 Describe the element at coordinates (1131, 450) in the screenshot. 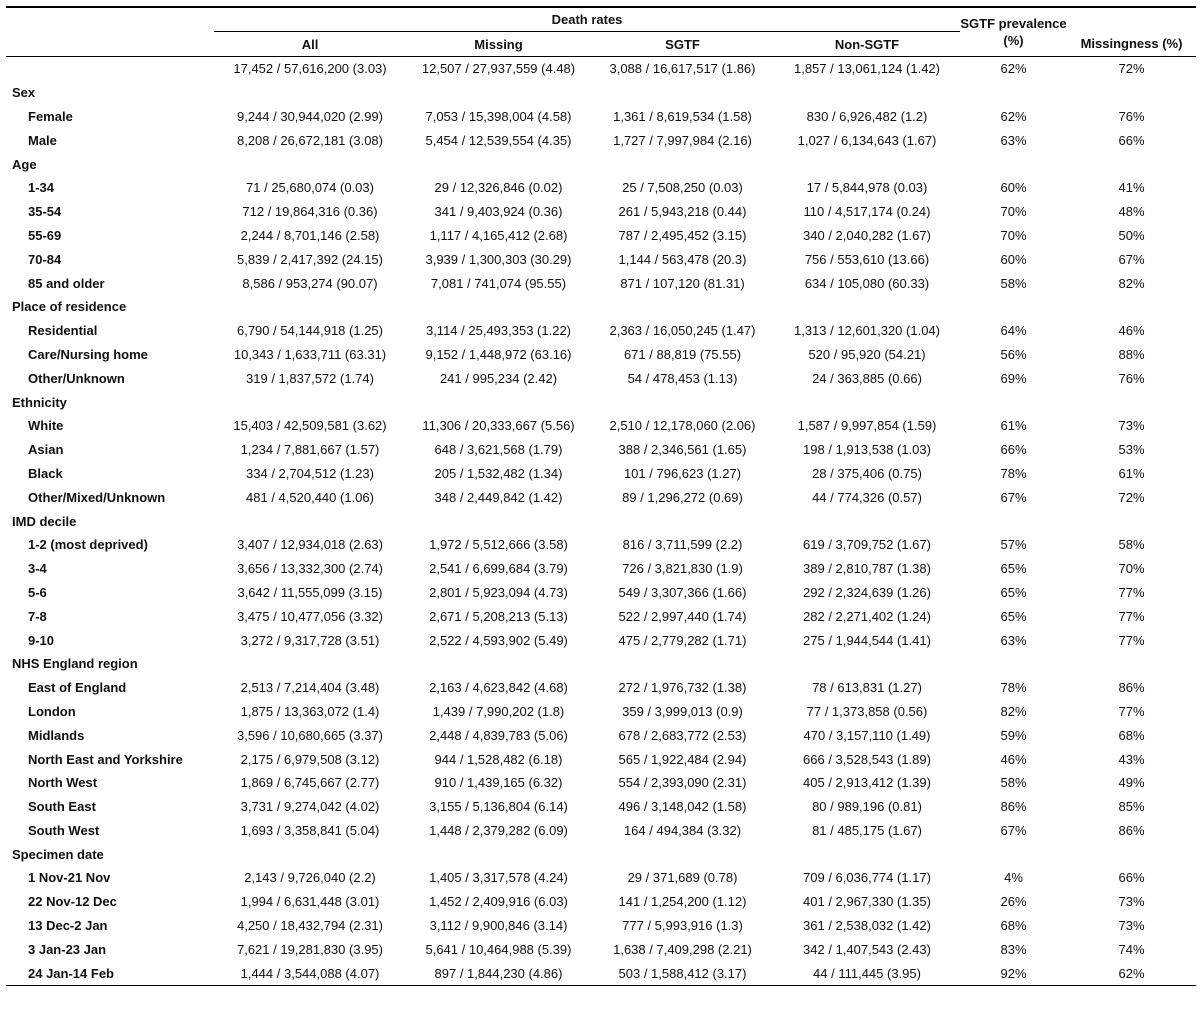

I see `cell: 53%` at that location.